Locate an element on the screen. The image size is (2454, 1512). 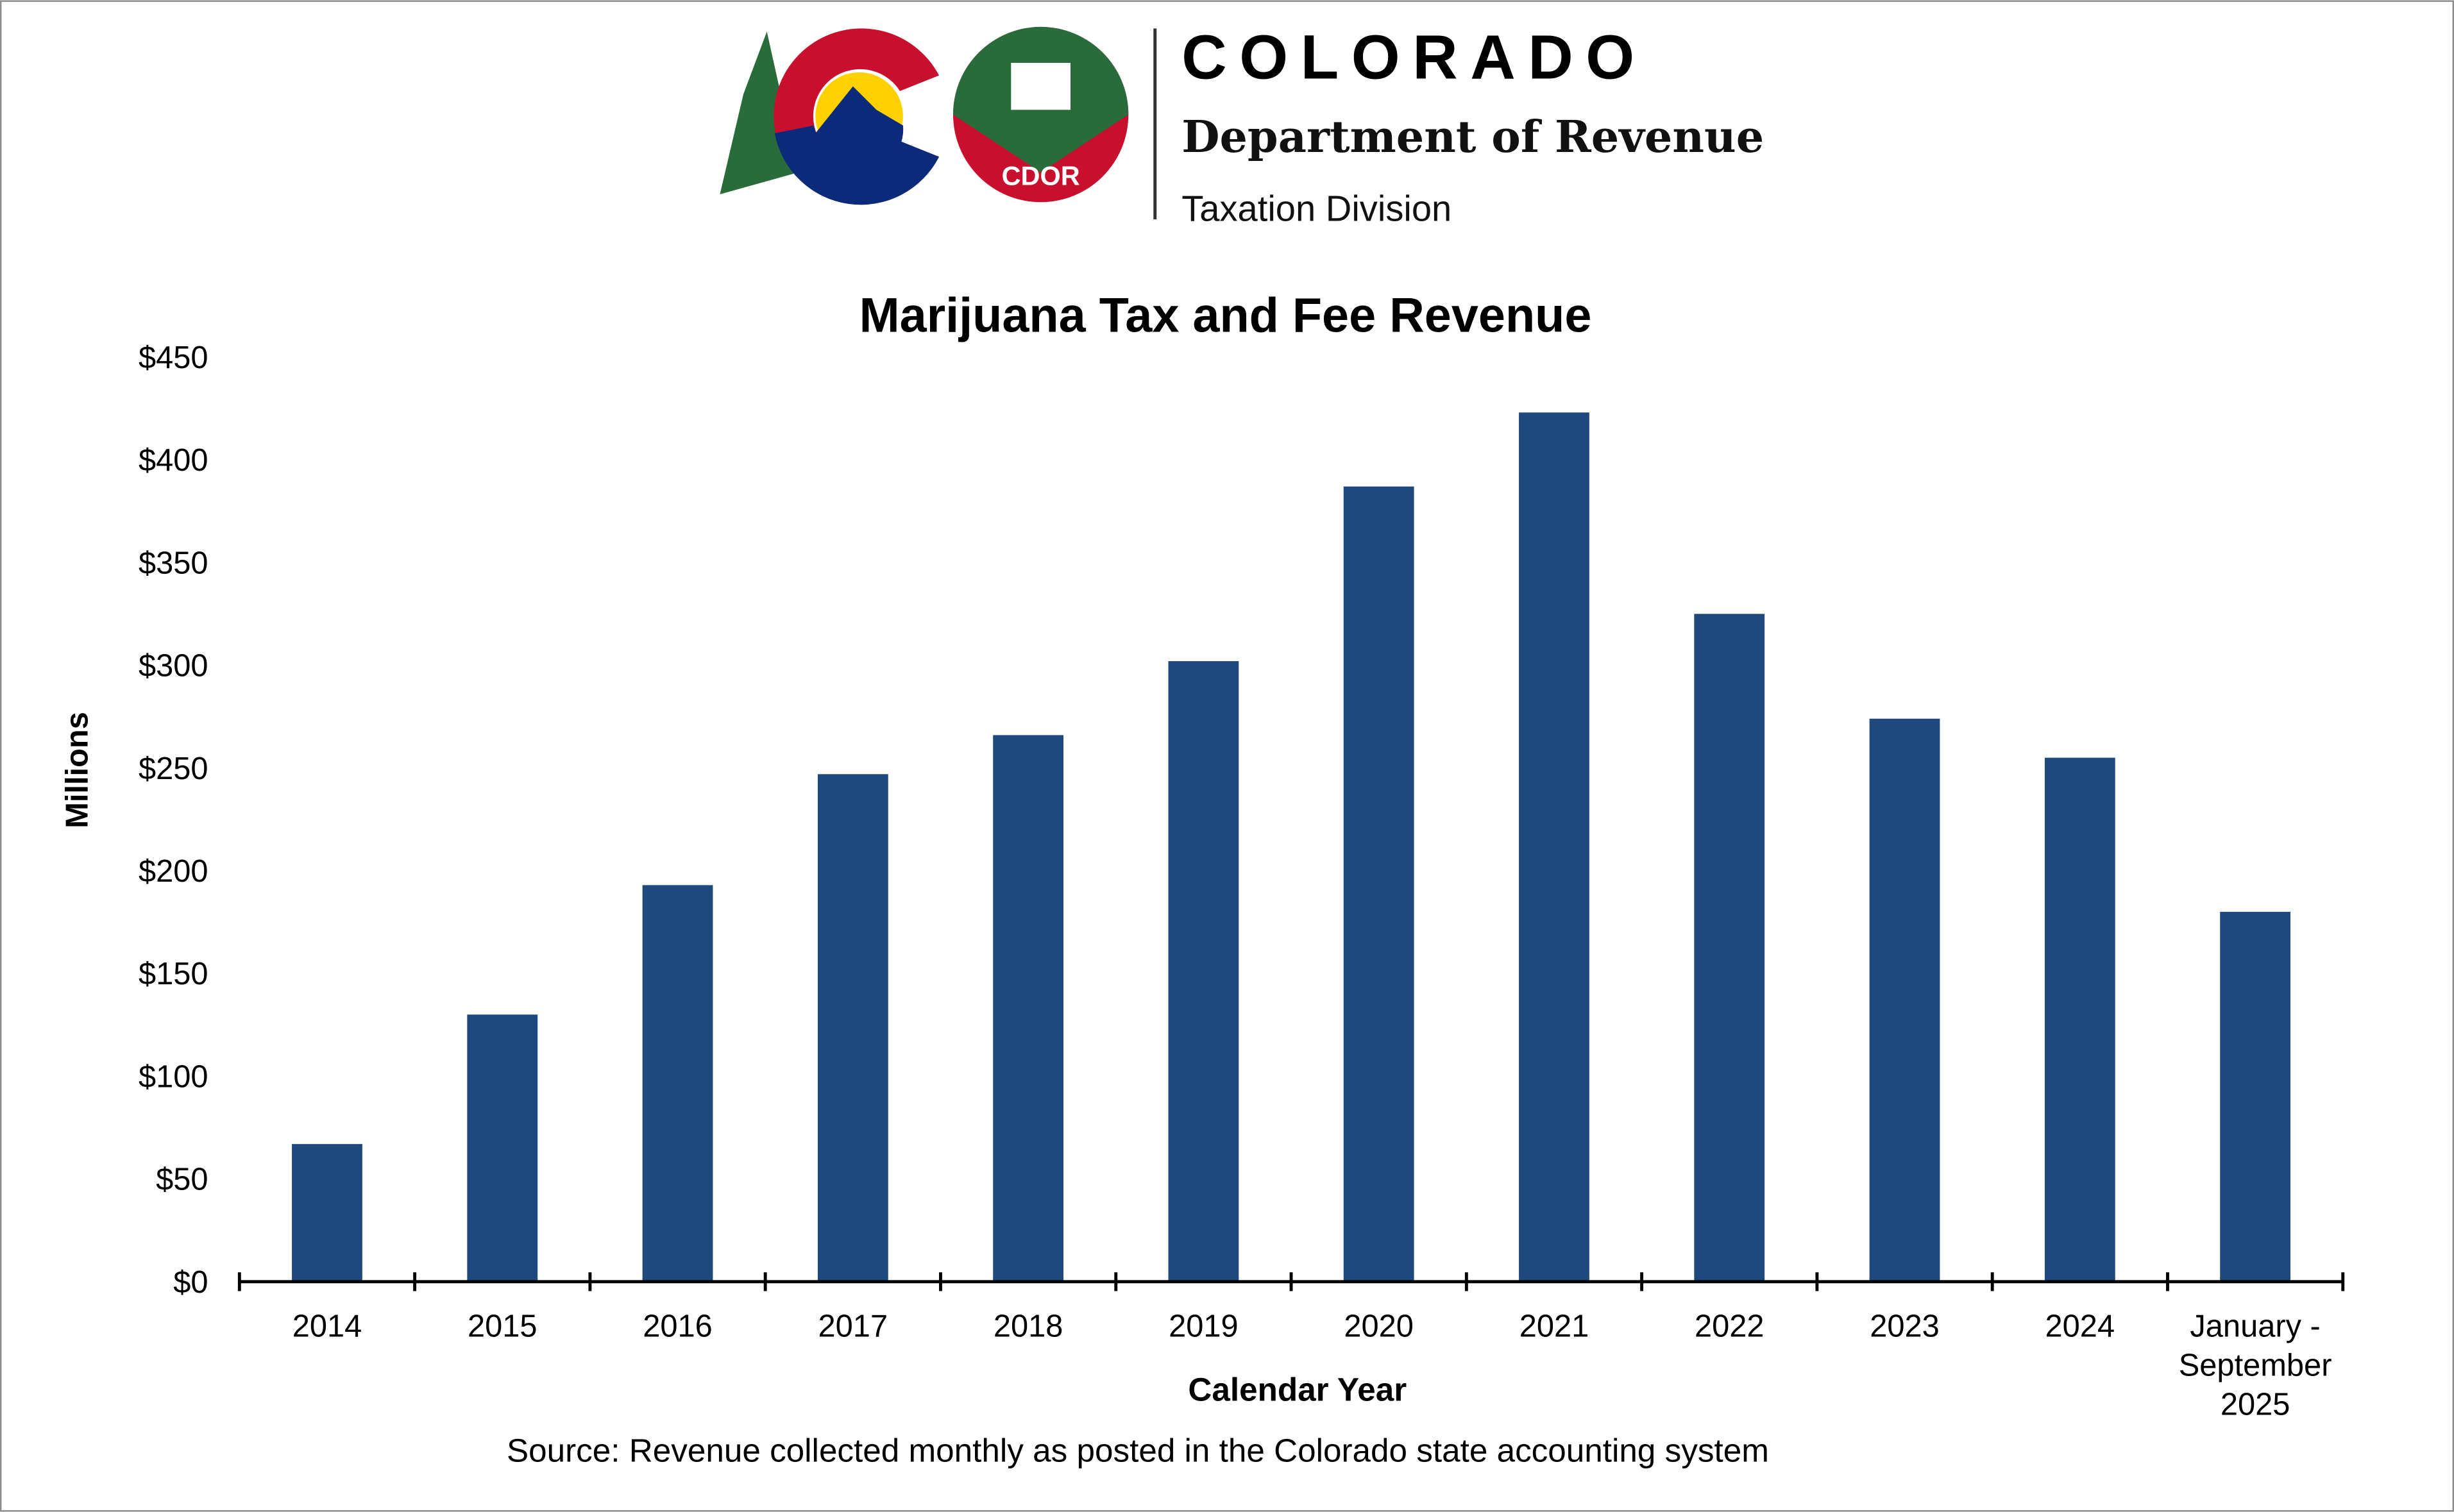
y-tick-label: $400 is located at coordinates (174, 460).